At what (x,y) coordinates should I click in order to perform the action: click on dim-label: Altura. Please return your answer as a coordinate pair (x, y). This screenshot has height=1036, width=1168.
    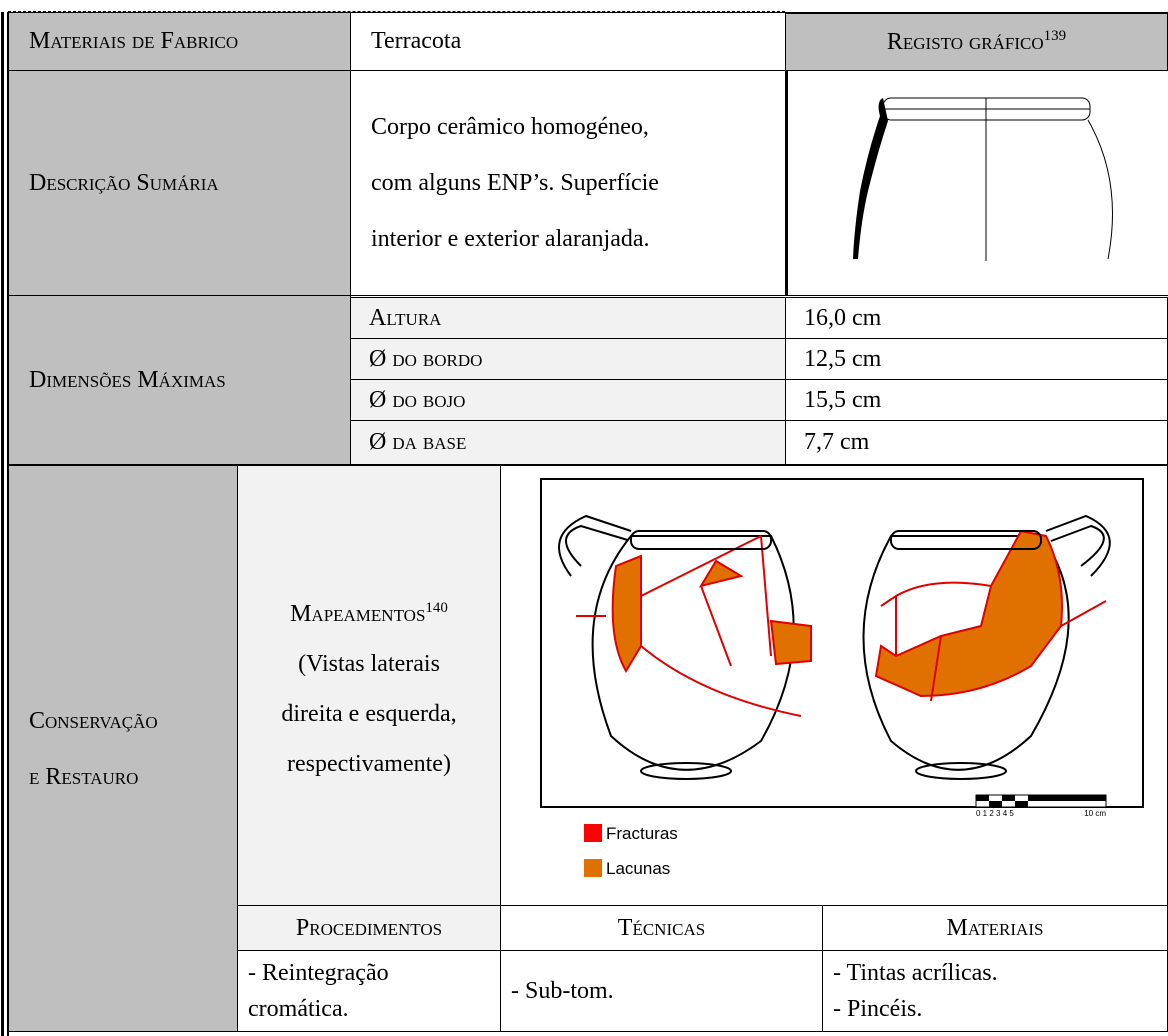
    Looking at the image, I should click on (568, 318).